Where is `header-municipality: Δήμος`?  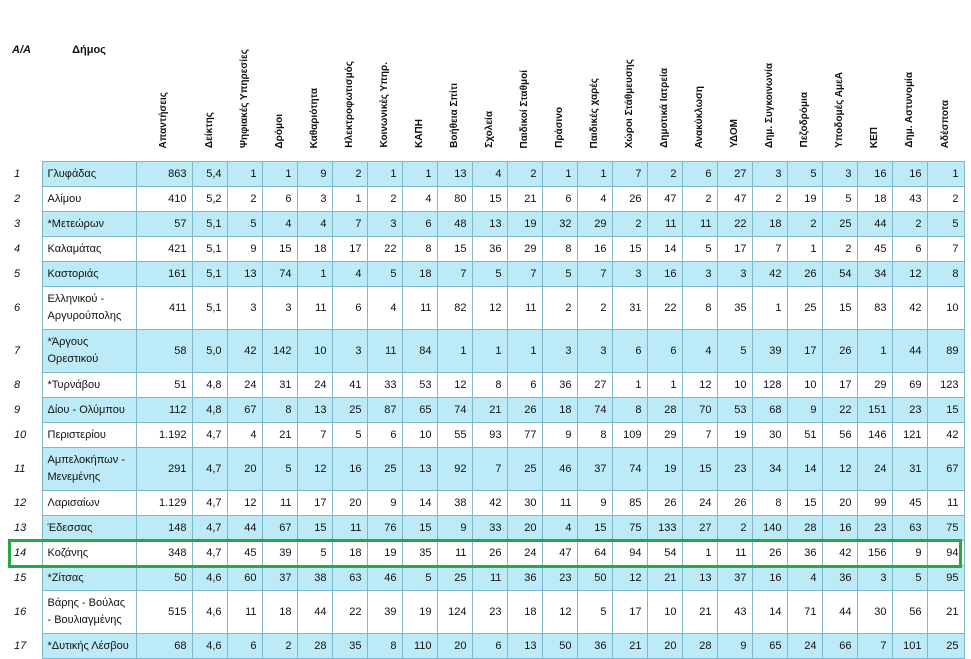
header-municipality: Δήμος is located at coordinates (89, 81).